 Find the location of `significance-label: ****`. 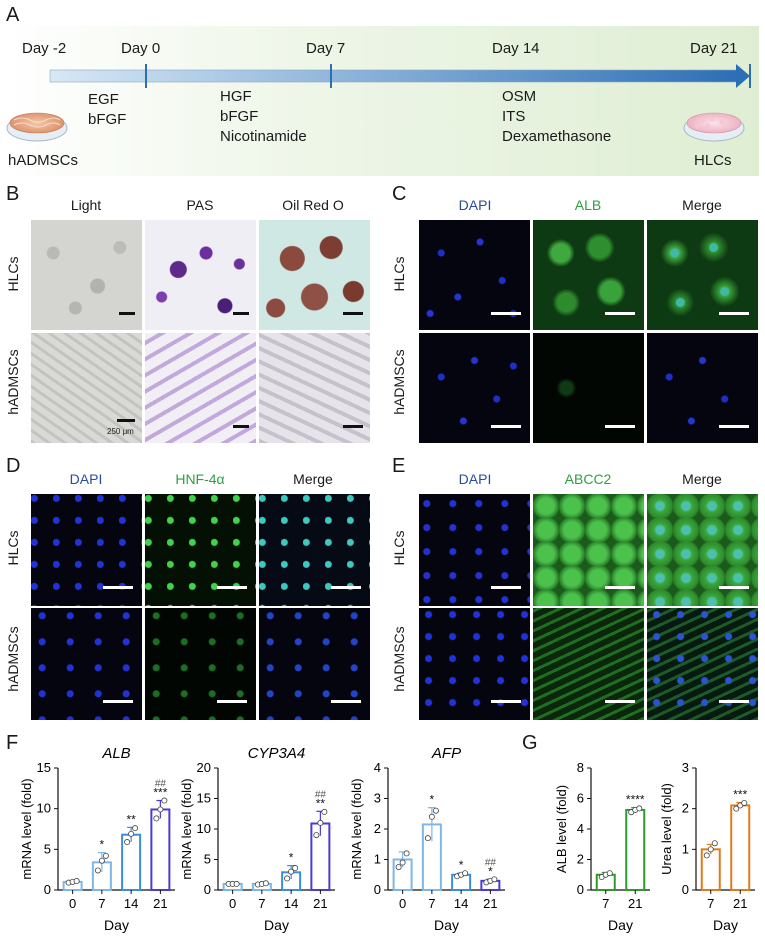

significance-label: **** is located at coordinates (635, 800).